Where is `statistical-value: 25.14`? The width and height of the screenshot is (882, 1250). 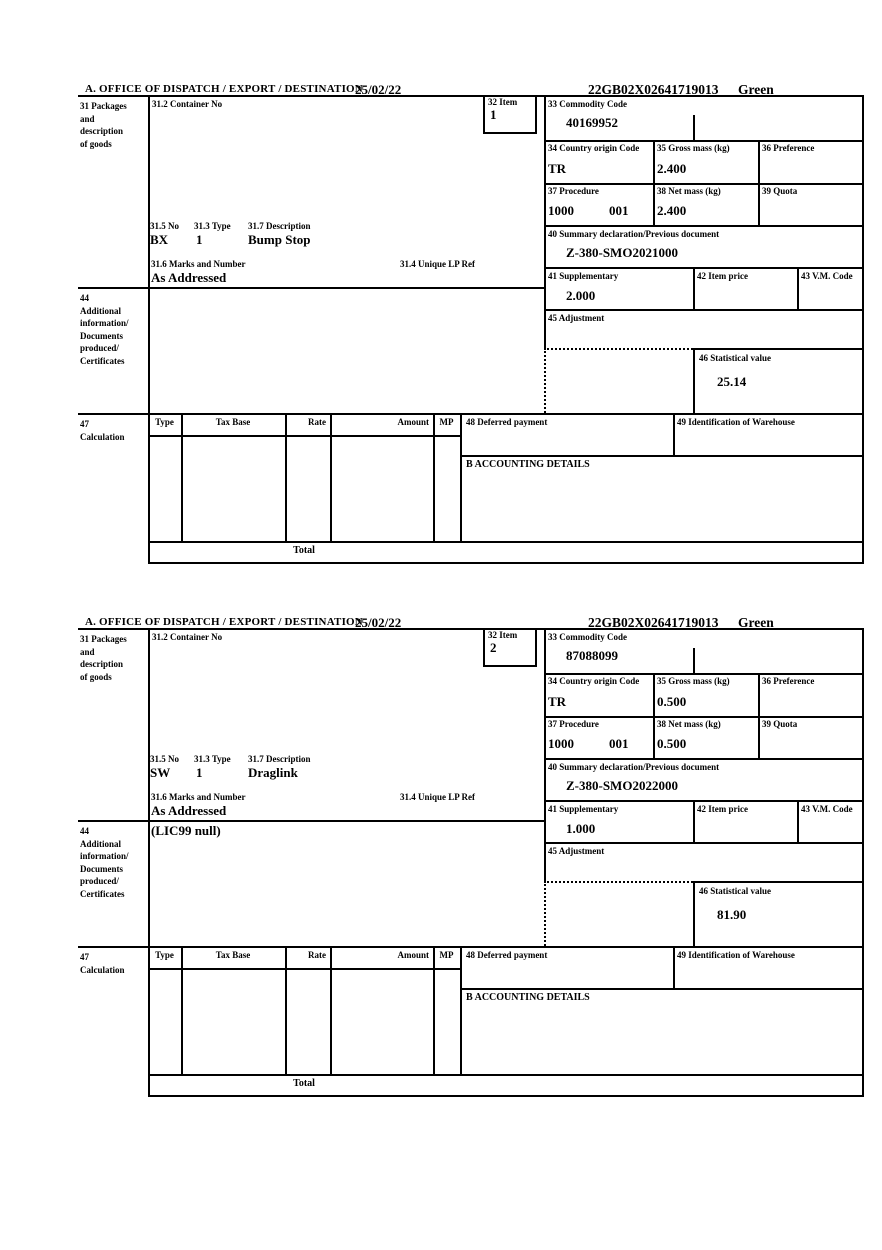 statistical-value: 25.14 is located at coordinates (732, 381).